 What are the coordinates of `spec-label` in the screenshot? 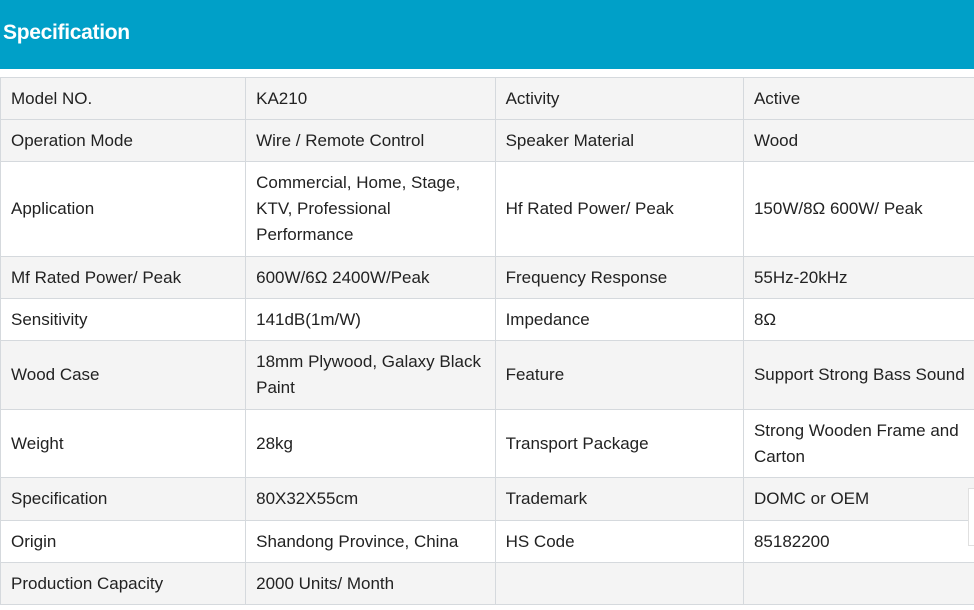 It's located at (619, 583).